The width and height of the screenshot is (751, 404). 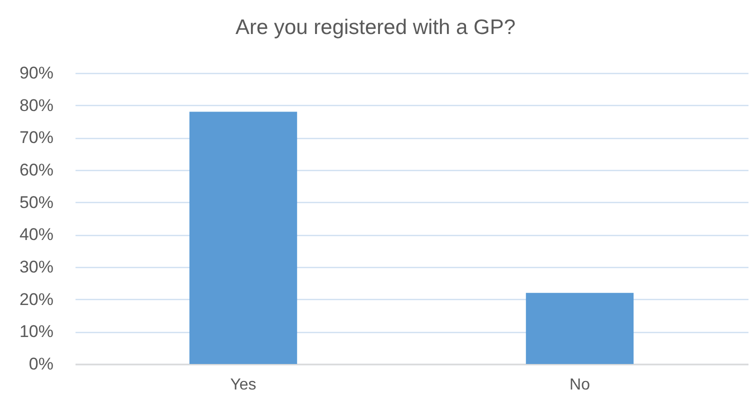 What do you see at coordinates (36, 234) in the screenshot?
I see `y-tick-label: 40%` at bounding box center [36, 234].